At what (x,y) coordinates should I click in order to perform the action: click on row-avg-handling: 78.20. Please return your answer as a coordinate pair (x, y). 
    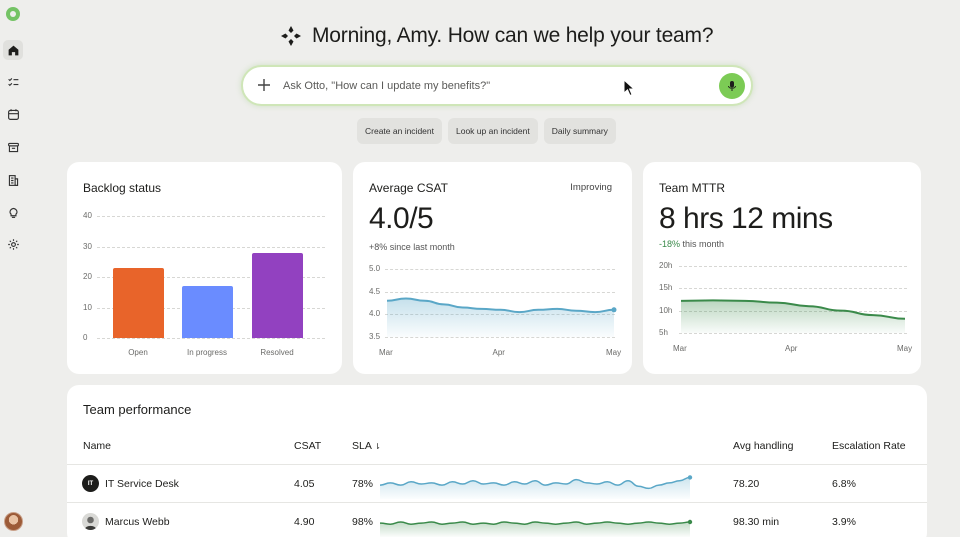
    Looking at the image, I should click on (746, 484).